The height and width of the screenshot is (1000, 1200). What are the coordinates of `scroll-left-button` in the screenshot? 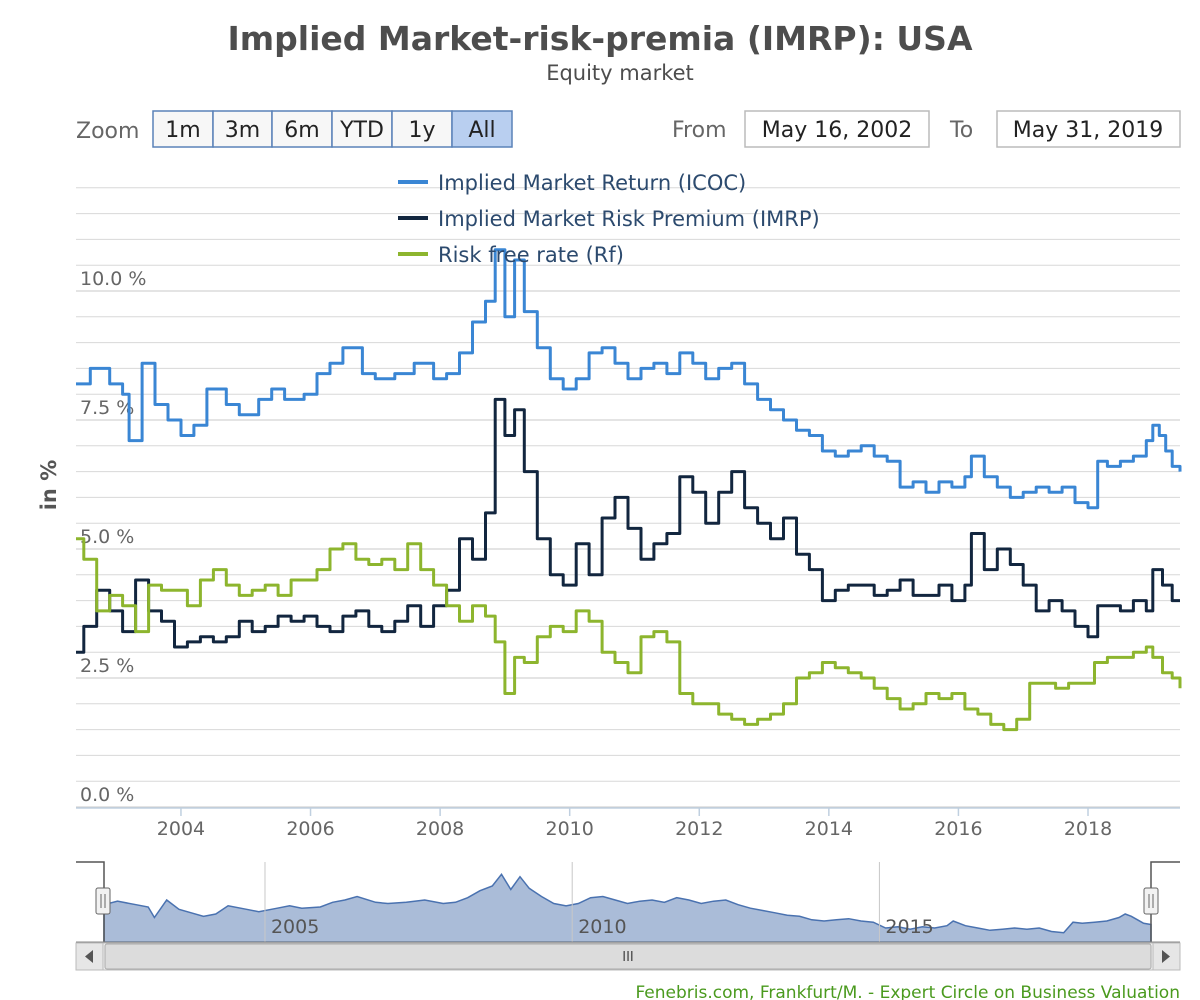 It's located at (89, 956).